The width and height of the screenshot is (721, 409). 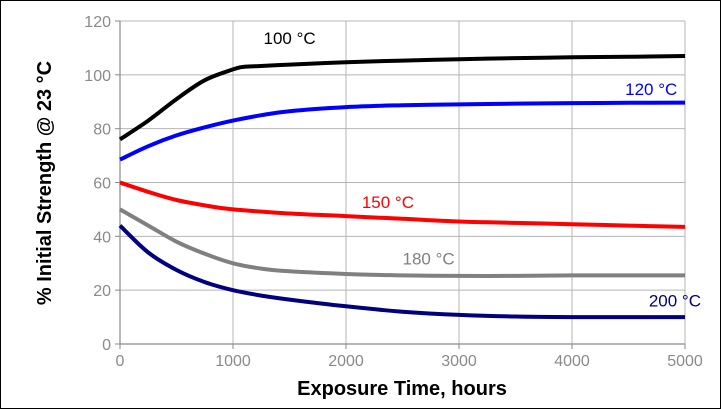 What do you see at coordinates (459, 361) in the screenshot?
I see `x-tick-label: 3000` at bounding box center [459, 361].